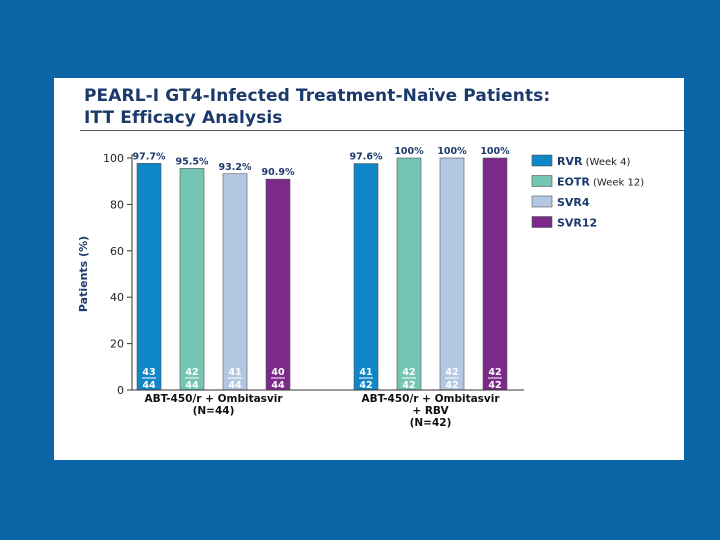 This screenshot has height=540, width=720. I want to click on y-tick-label: 100, so click(113, 158).